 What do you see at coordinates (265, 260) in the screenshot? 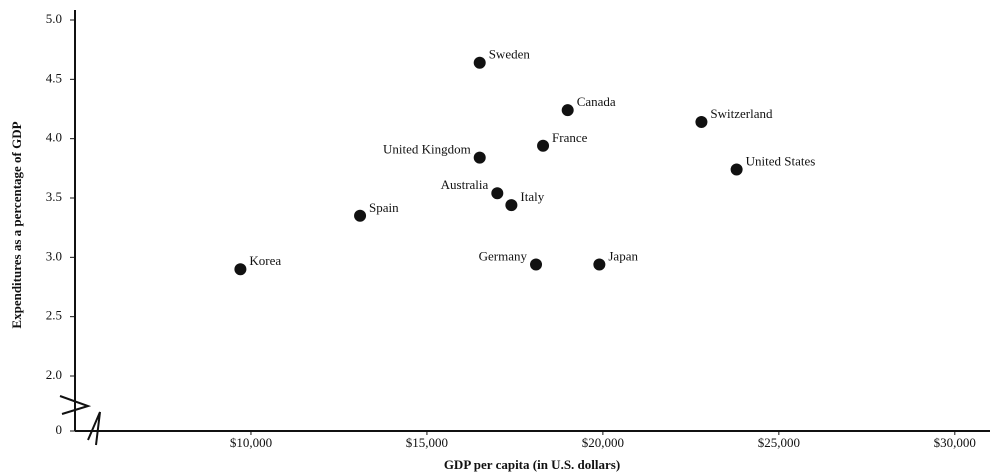
I see `point-label: Korea` at bounding box center [265, 260].